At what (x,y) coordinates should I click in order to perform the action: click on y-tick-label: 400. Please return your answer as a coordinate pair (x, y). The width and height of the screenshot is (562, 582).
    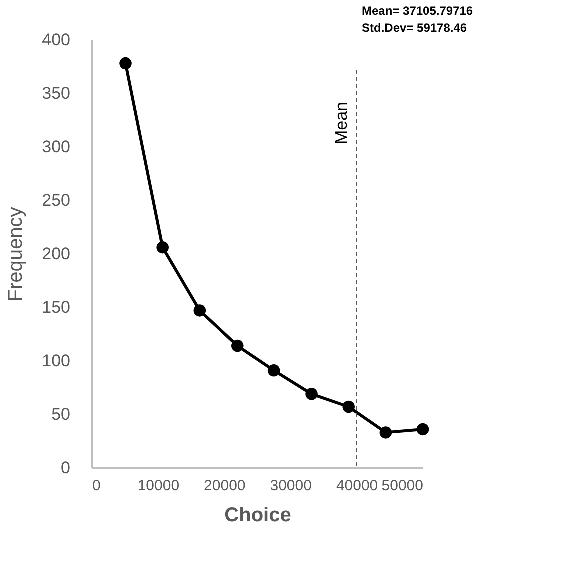
    Looking at the image, I should click on (56, 40).